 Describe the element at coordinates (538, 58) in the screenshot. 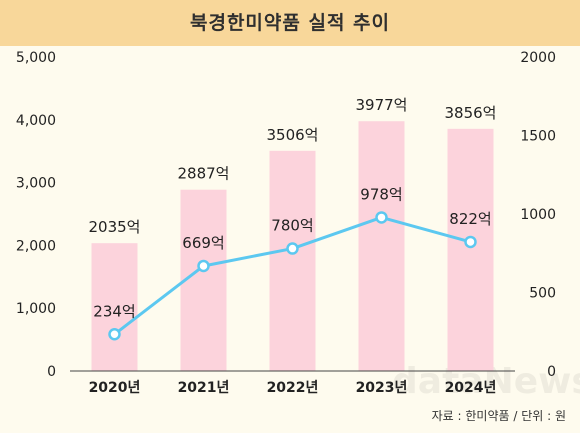

I see `y-right-tick-label: 2000` at that location.